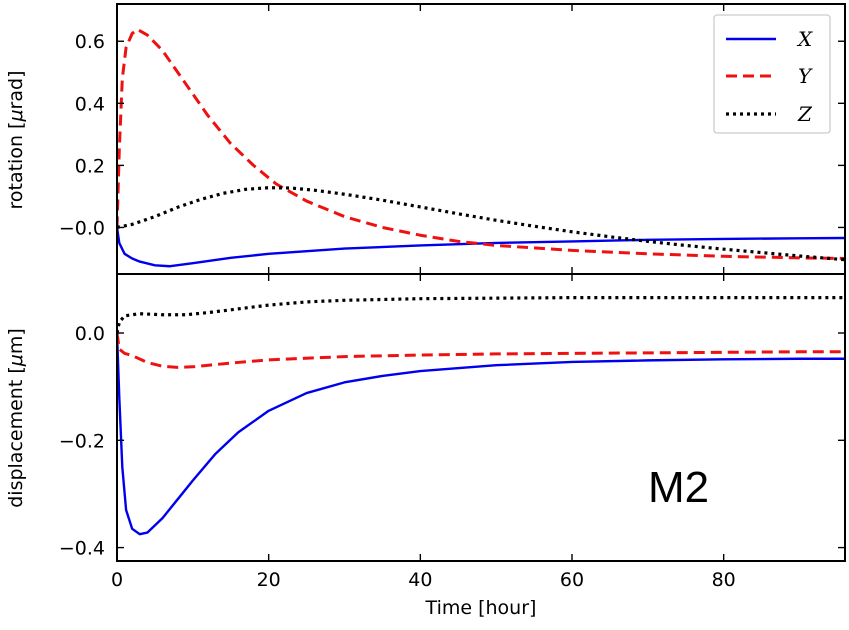  I want to click on displacement-series-z, so click(481, 315).